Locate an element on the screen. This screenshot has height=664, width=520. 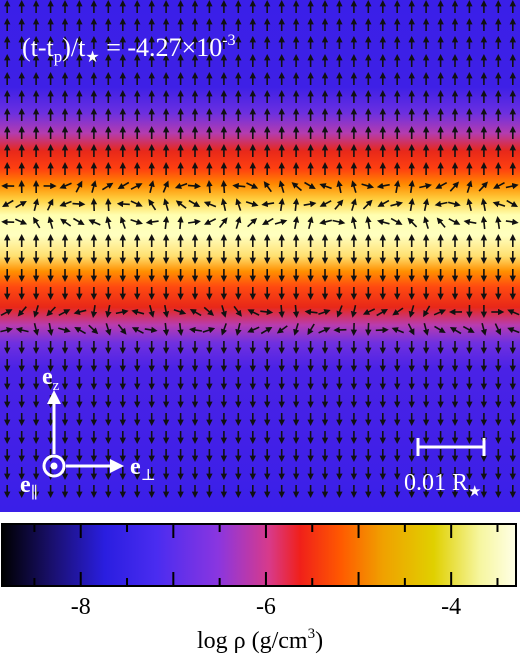
out-of-plane-symbol is located at coordinates (54, 466).